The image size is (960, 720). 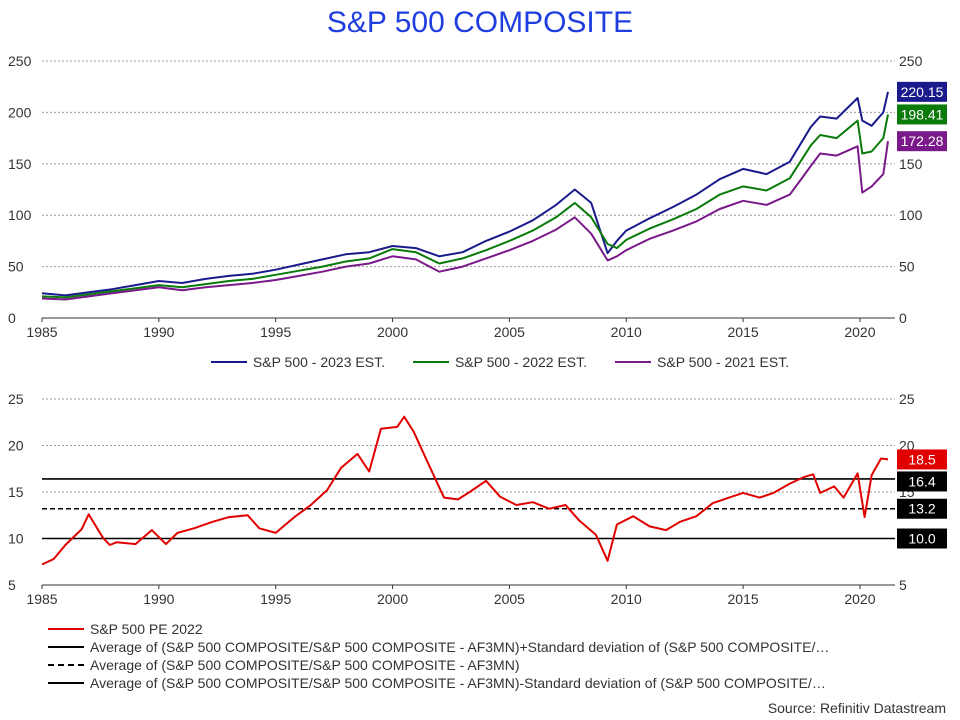 What do you see at coordinates (498, 629) in the screenshot?
I see `legend-item: S&P 500 PE 2022` at bounding box center [498, 629].